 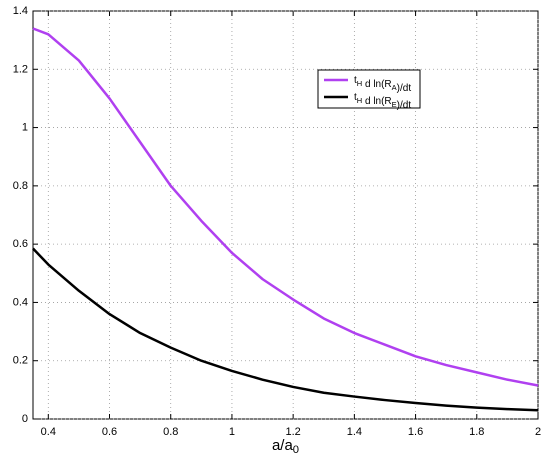 I want to click on y-tick-label: 1, so click(x=25, y=127).